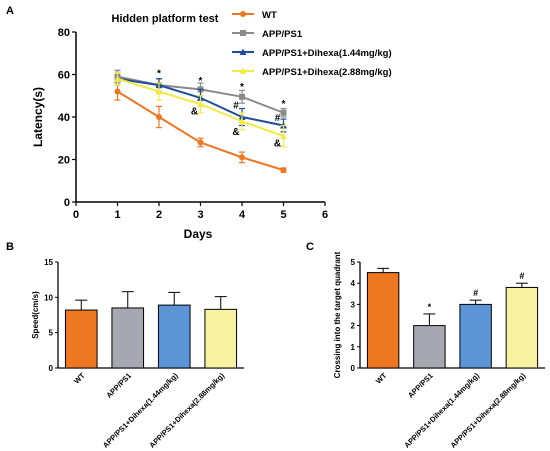  What do you see at coordinates (118, 385) in the screenshot?
I see `panel-b-category-label: APP/PS1` at bounding box center [118, 385].